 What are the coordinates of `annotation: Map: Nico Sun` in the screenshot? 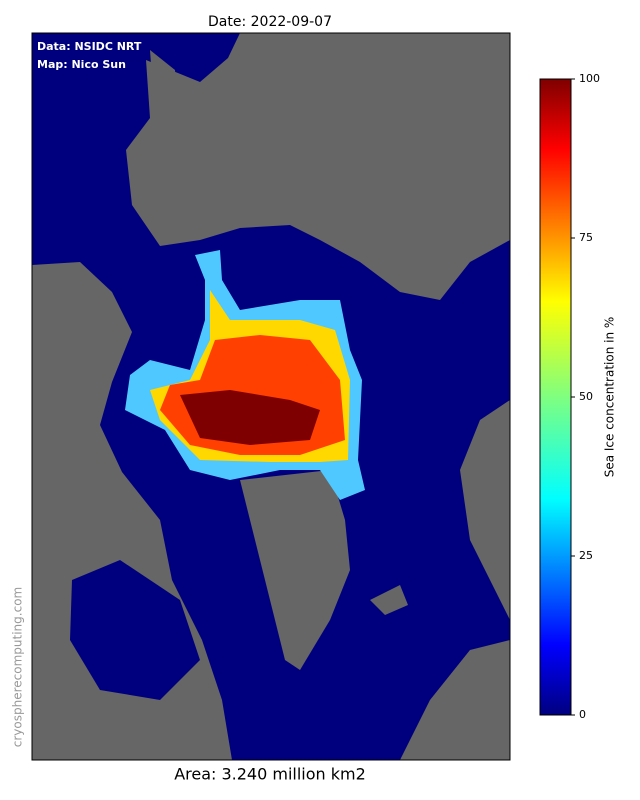 It's located at (81, 64).